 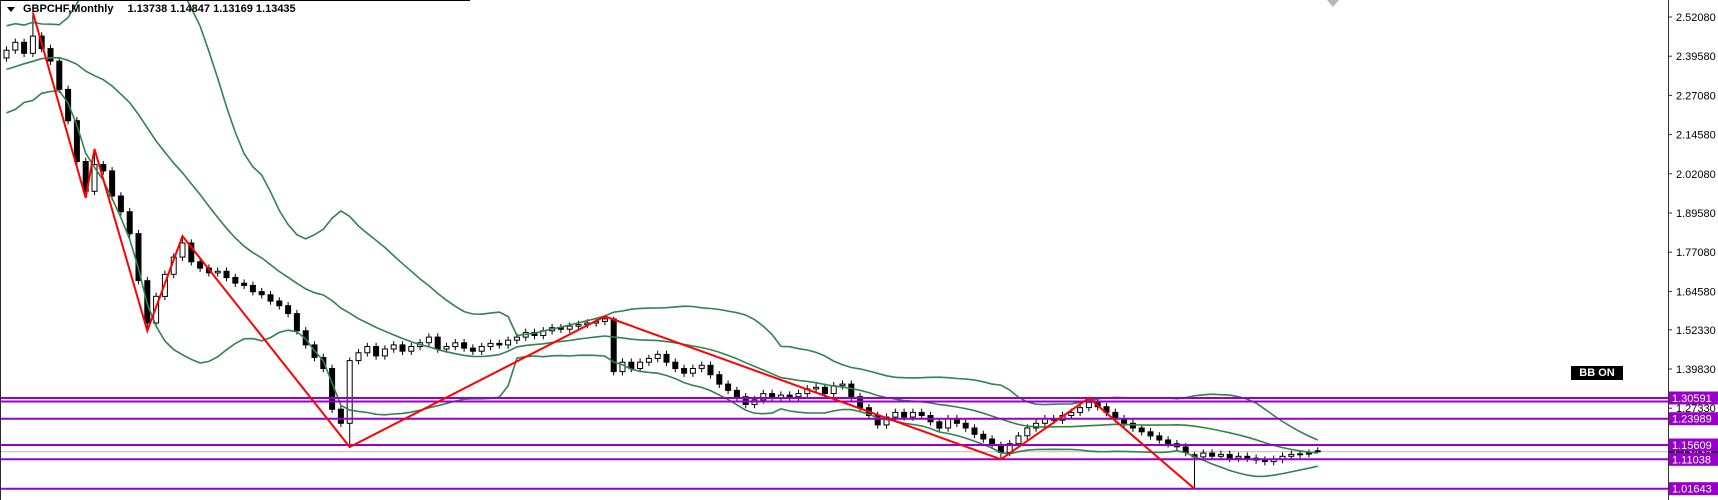 I want to click on window-top-border, so click(x=235, y=0).